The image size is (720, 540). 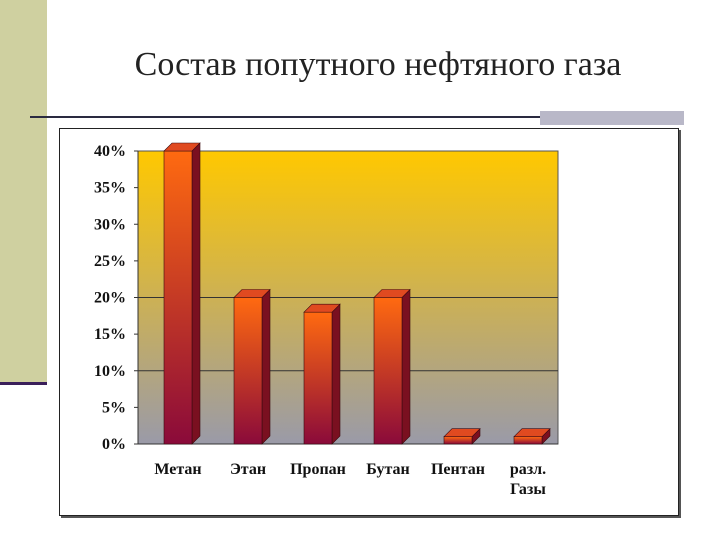 I want to click on x-tick-label: Бутан, so click(x=387, y=469).